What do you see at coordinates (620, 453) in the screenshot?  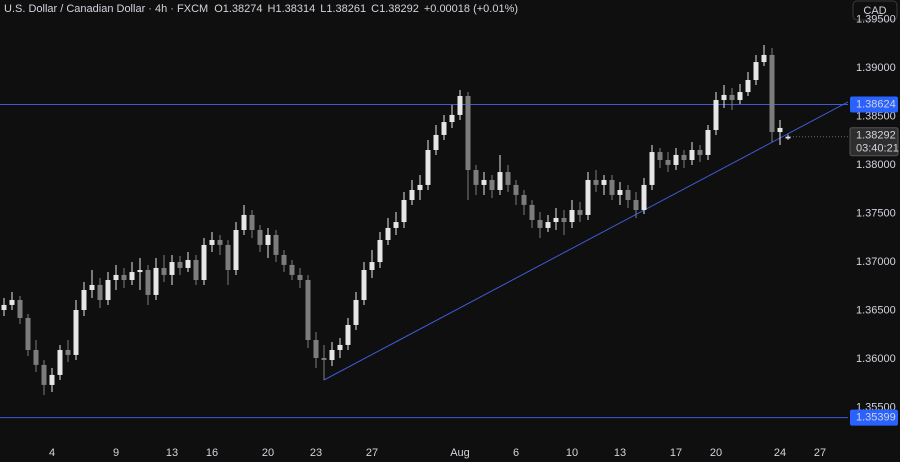 I see `x-tick-label: 13` at bounding box center [620, 453].